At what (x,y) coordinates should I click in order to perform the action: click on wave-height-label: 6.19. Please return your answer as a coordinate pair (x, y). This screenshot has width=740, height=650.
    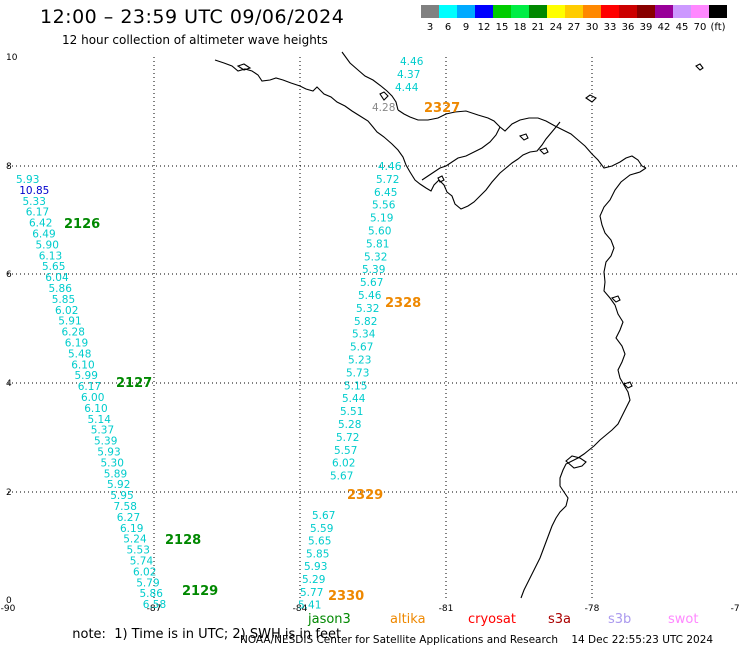
    Looking at the image, I should click on (76, 344).